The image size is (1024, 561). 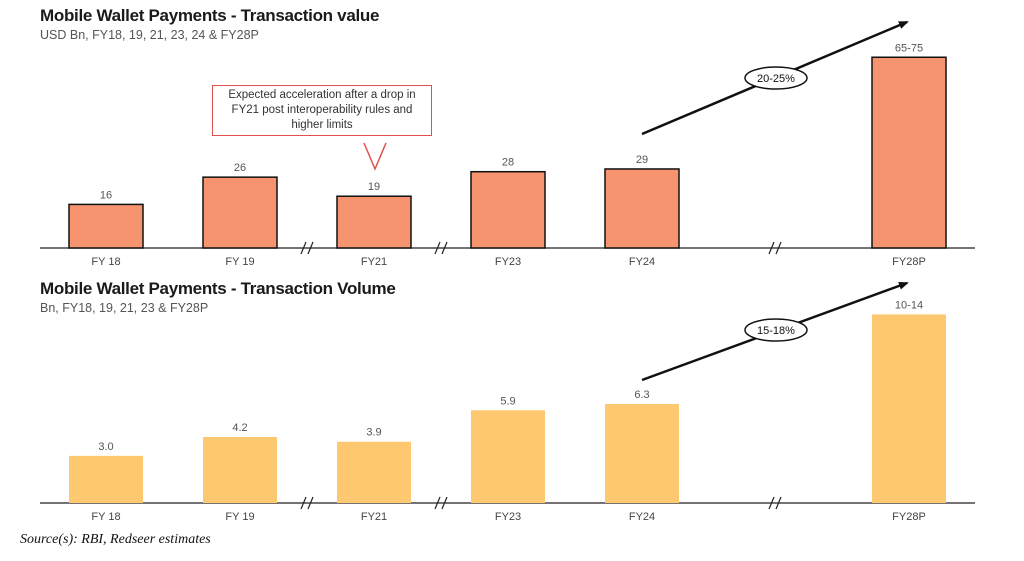 What do you see at coordinates (115, 539) in the screenshot?
I see `source-note: Source(s): RBI, Redseer estimates` at bounding box center [115, 539].